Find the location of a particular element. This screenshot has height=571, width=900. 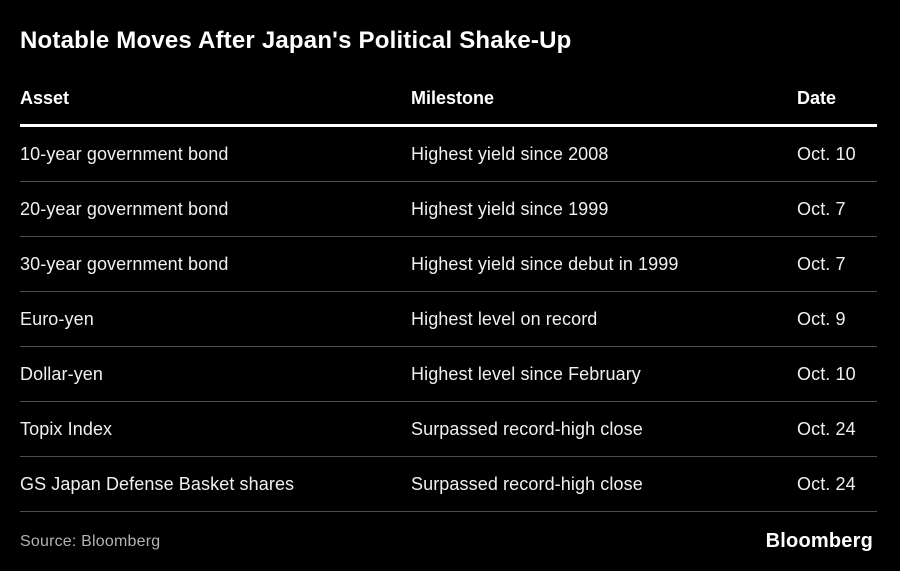

asset-cell: Topix Index is located at coordinates (66, 428).